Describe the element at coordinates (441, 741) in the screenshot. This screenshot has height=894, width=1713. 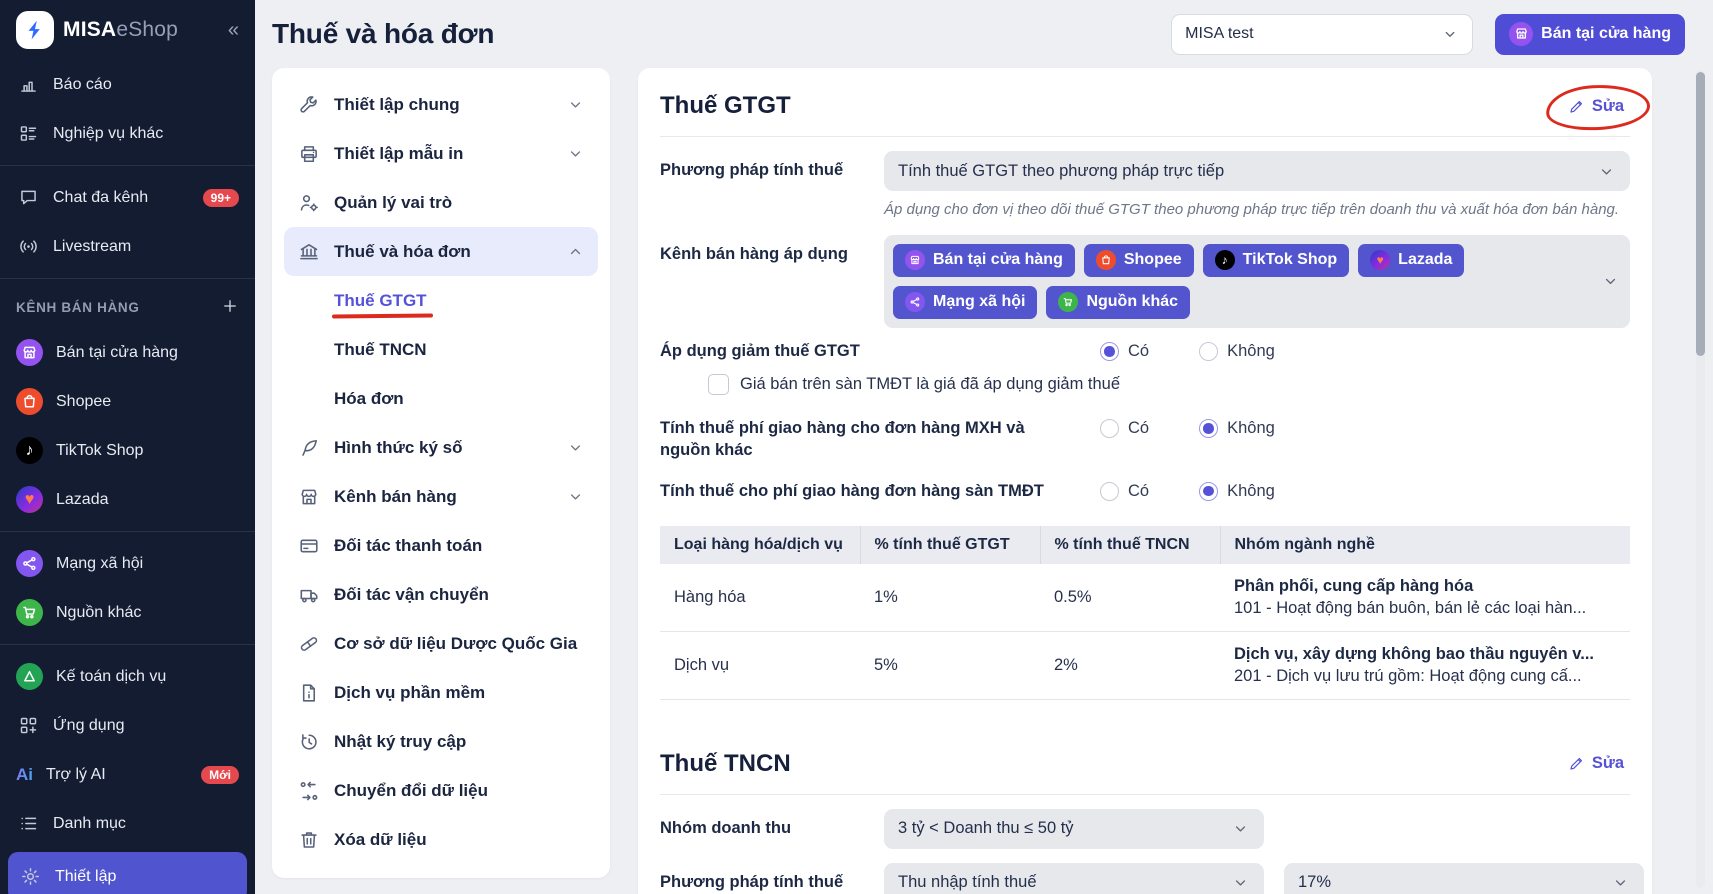
I see `settings-nav-nhat-ky-truy-cap: Nhật ký truy cập` at that location.